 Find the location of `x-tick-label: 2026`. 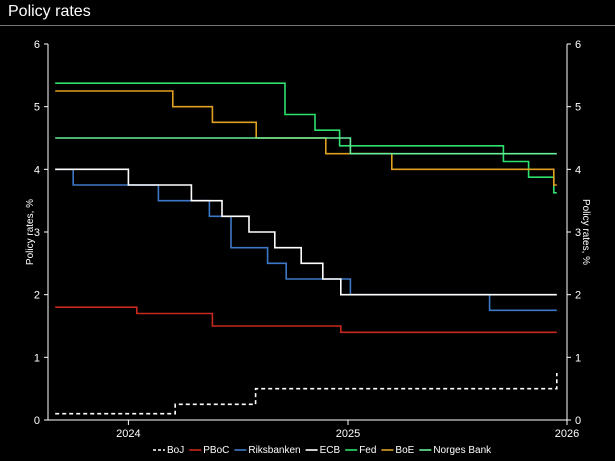

x-tick-label: 2026 is located at coordinates (567, 434).